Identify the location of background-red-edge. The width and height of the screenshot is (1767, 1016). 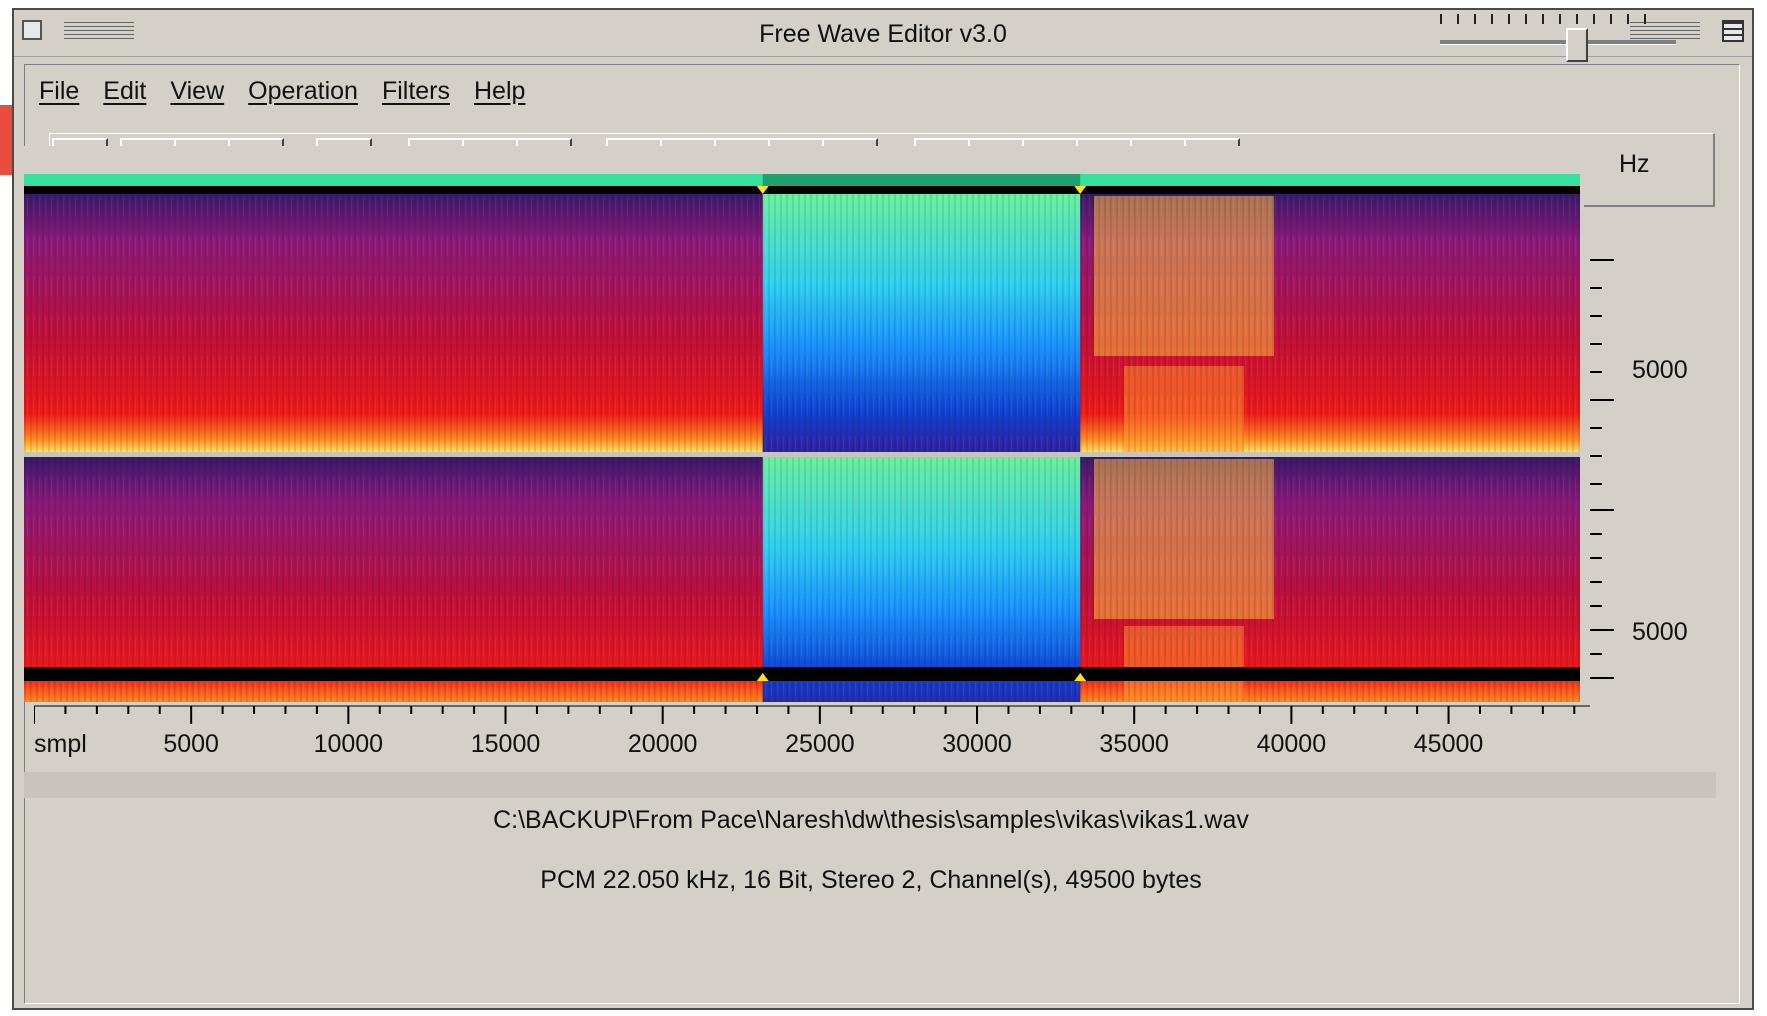
(7, 140).